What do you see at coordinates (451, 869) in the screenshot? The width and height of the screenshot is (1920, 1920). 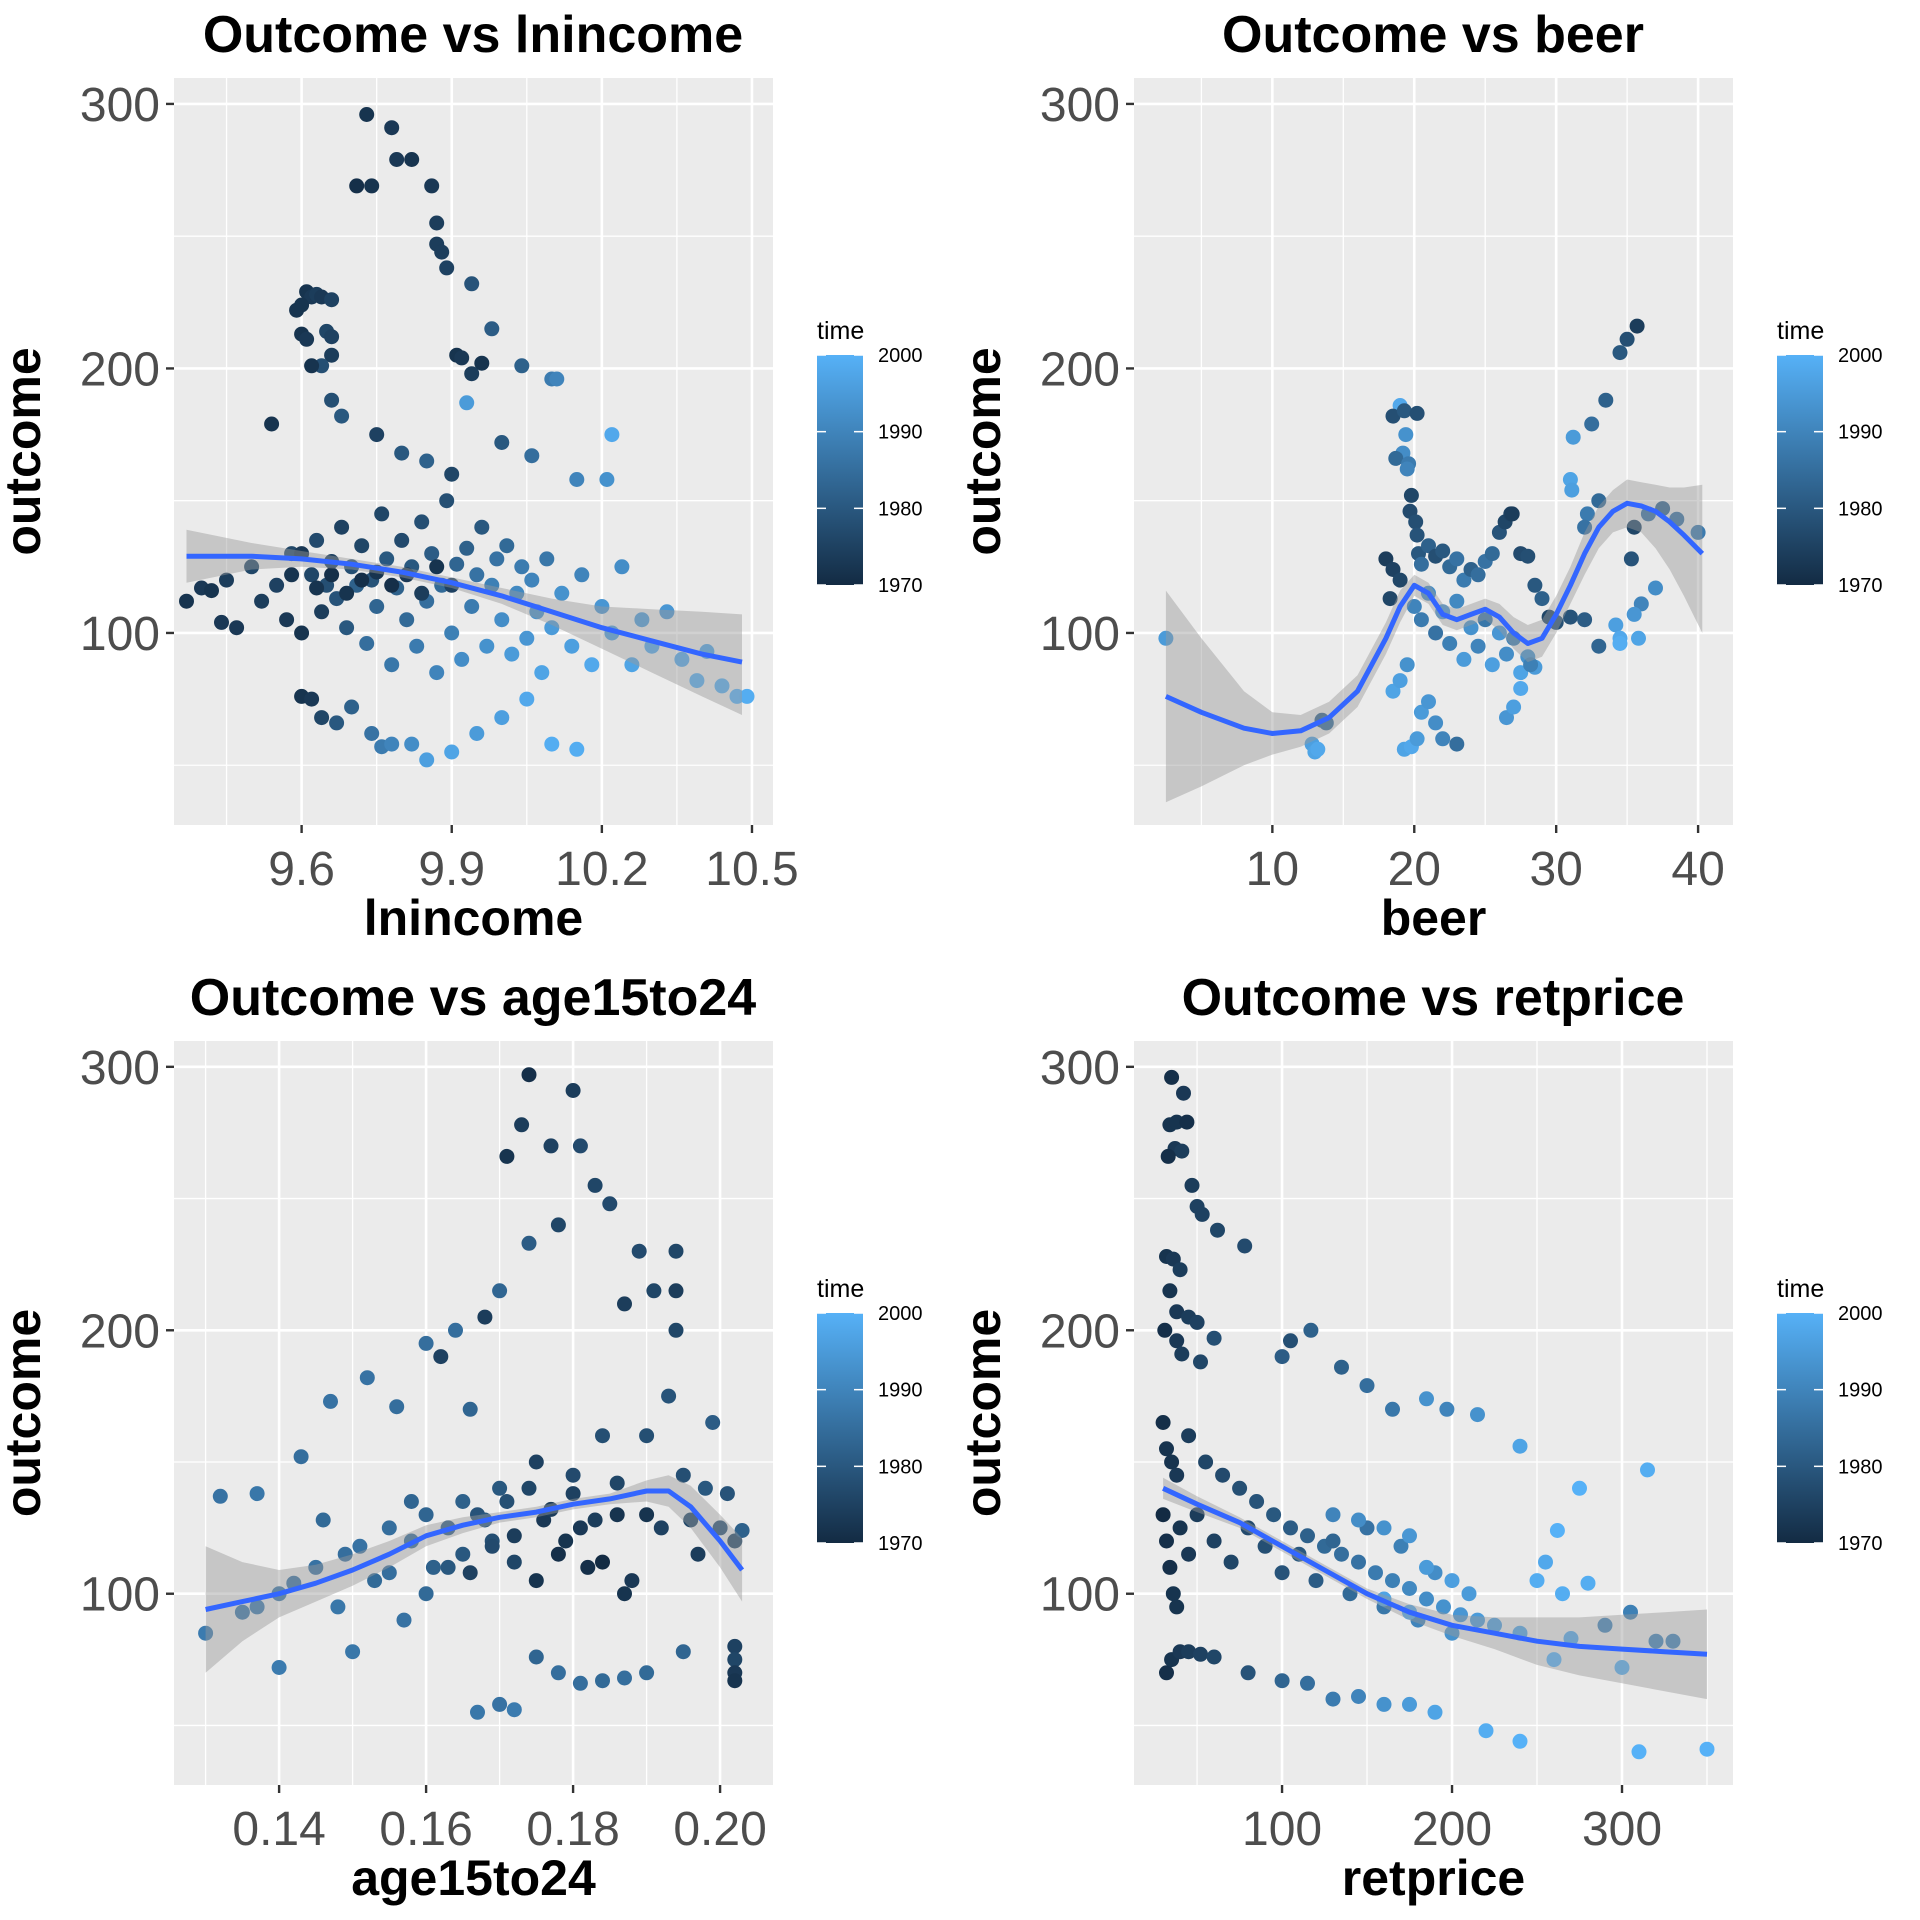 I see `x-tick-label: 9.9` at bounding box center [451, 869].